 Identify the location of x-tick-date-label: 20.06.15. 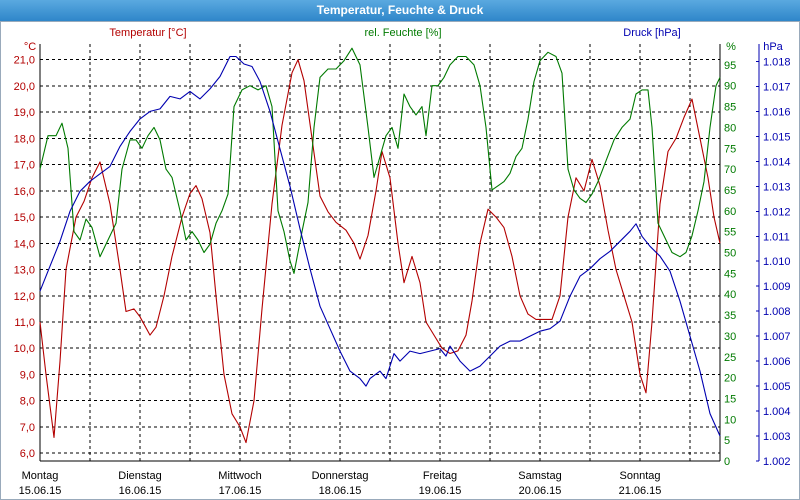
(540, 491).